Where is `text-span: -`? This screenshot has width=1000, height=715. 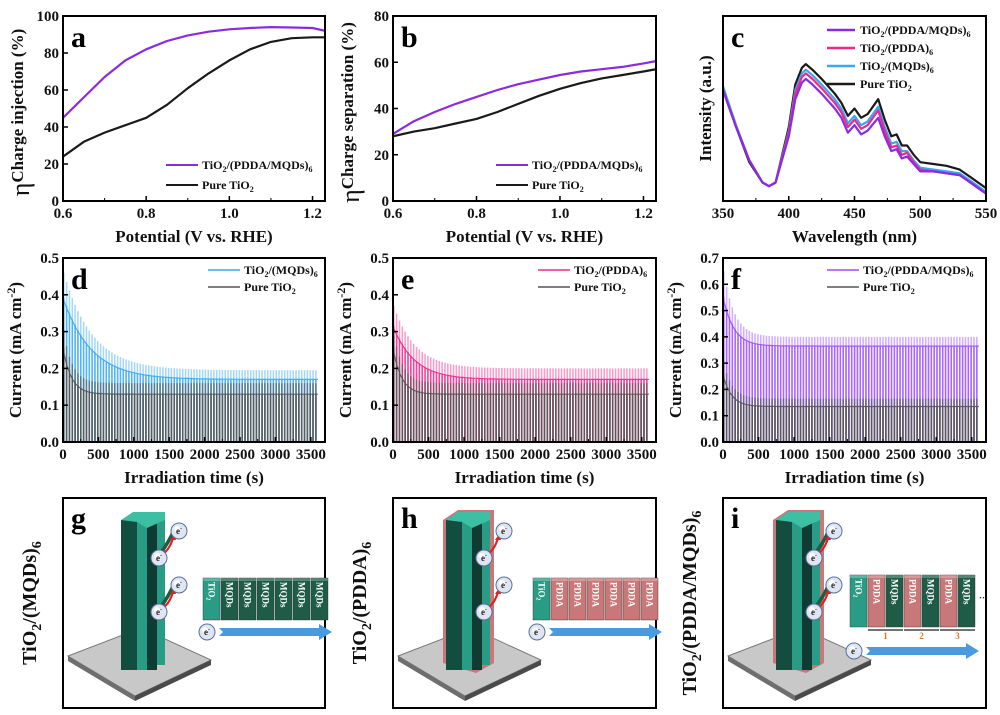
text-span: - is located at coordinates (506, 583).